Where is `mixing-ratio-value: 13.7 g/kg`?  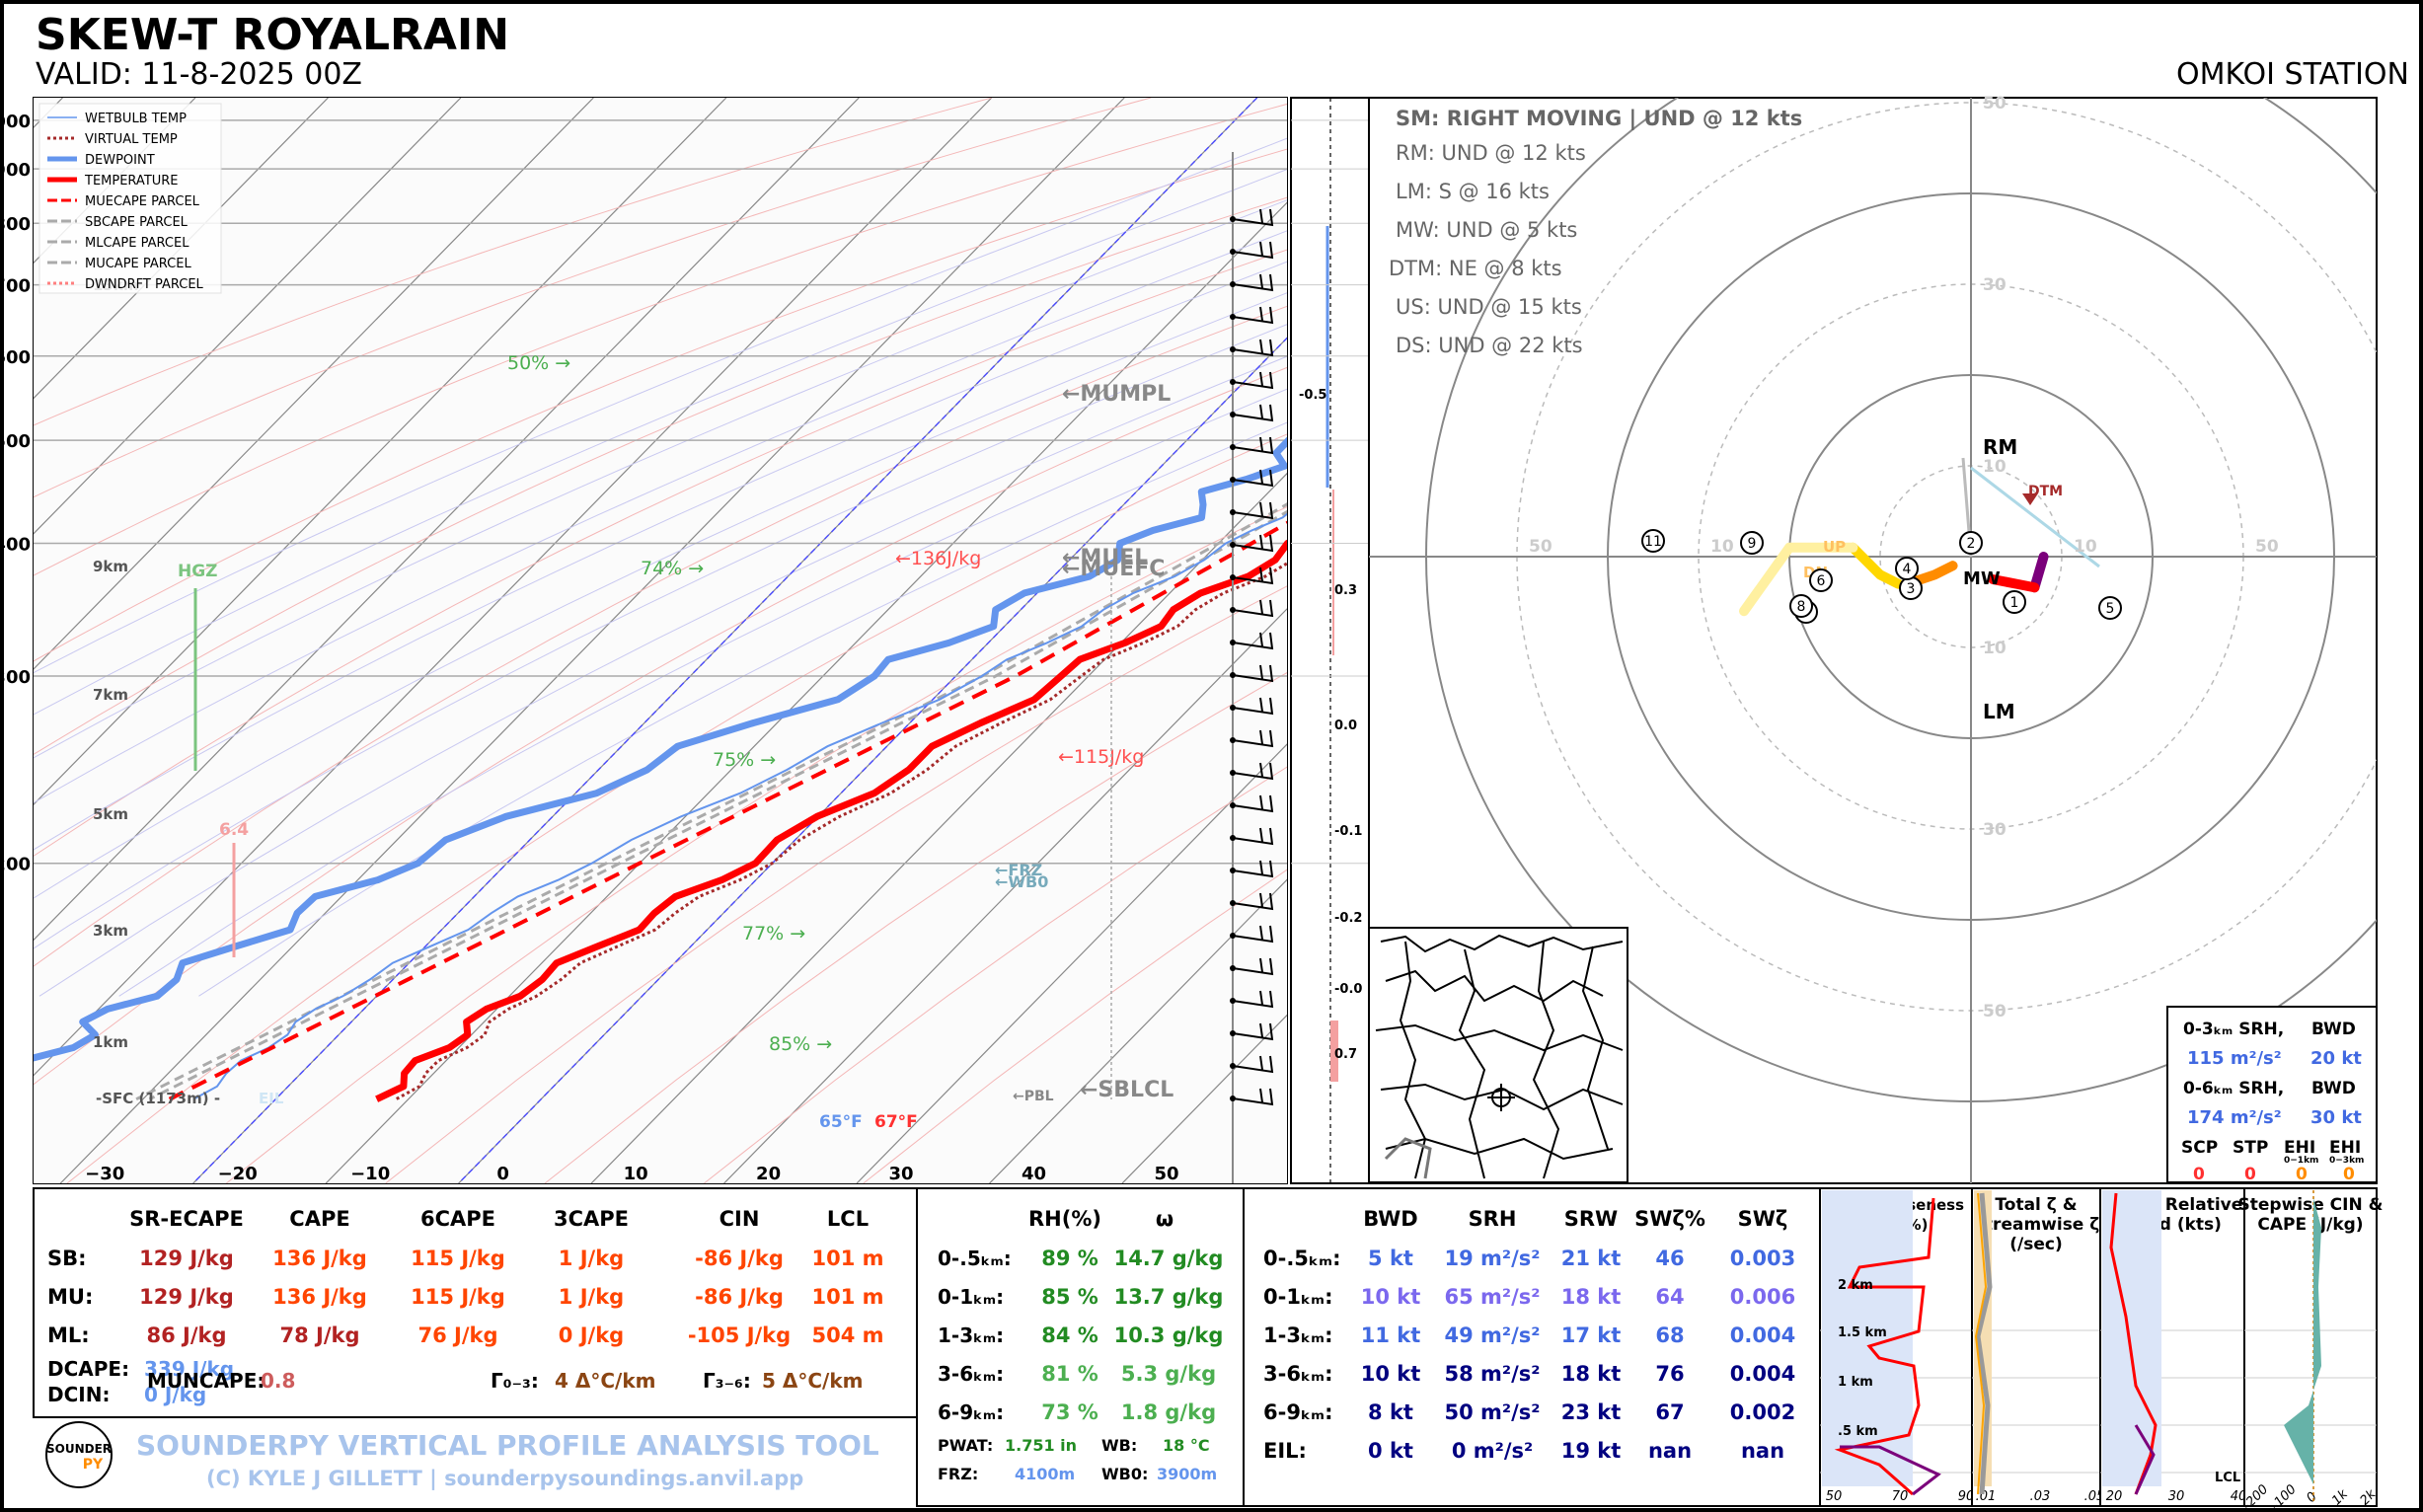
mixing-ratio-value: 13.7 g/kg is located at coordinates (1169, 1297).